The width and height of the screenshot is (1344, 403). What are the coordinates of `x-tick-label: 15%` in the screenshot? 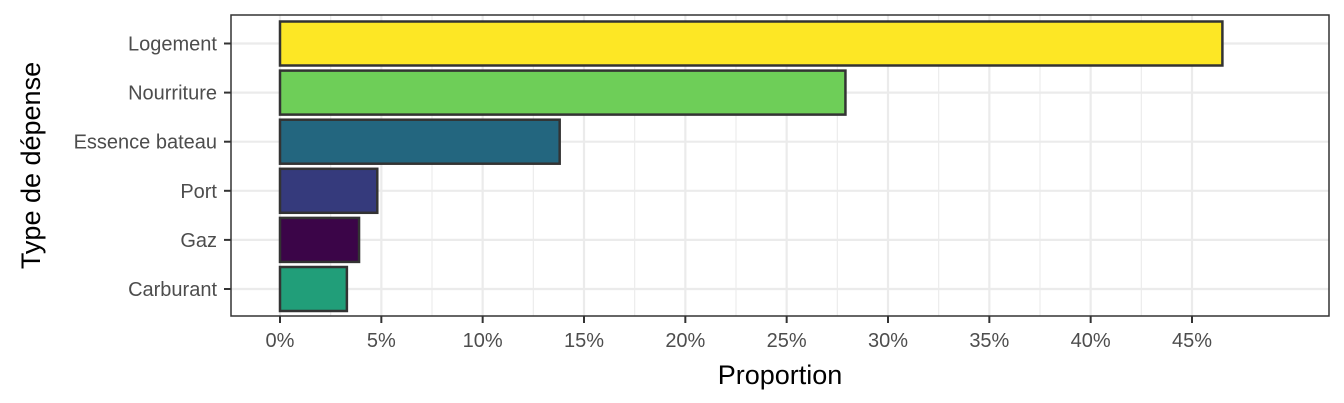 It's located at (584, 341).